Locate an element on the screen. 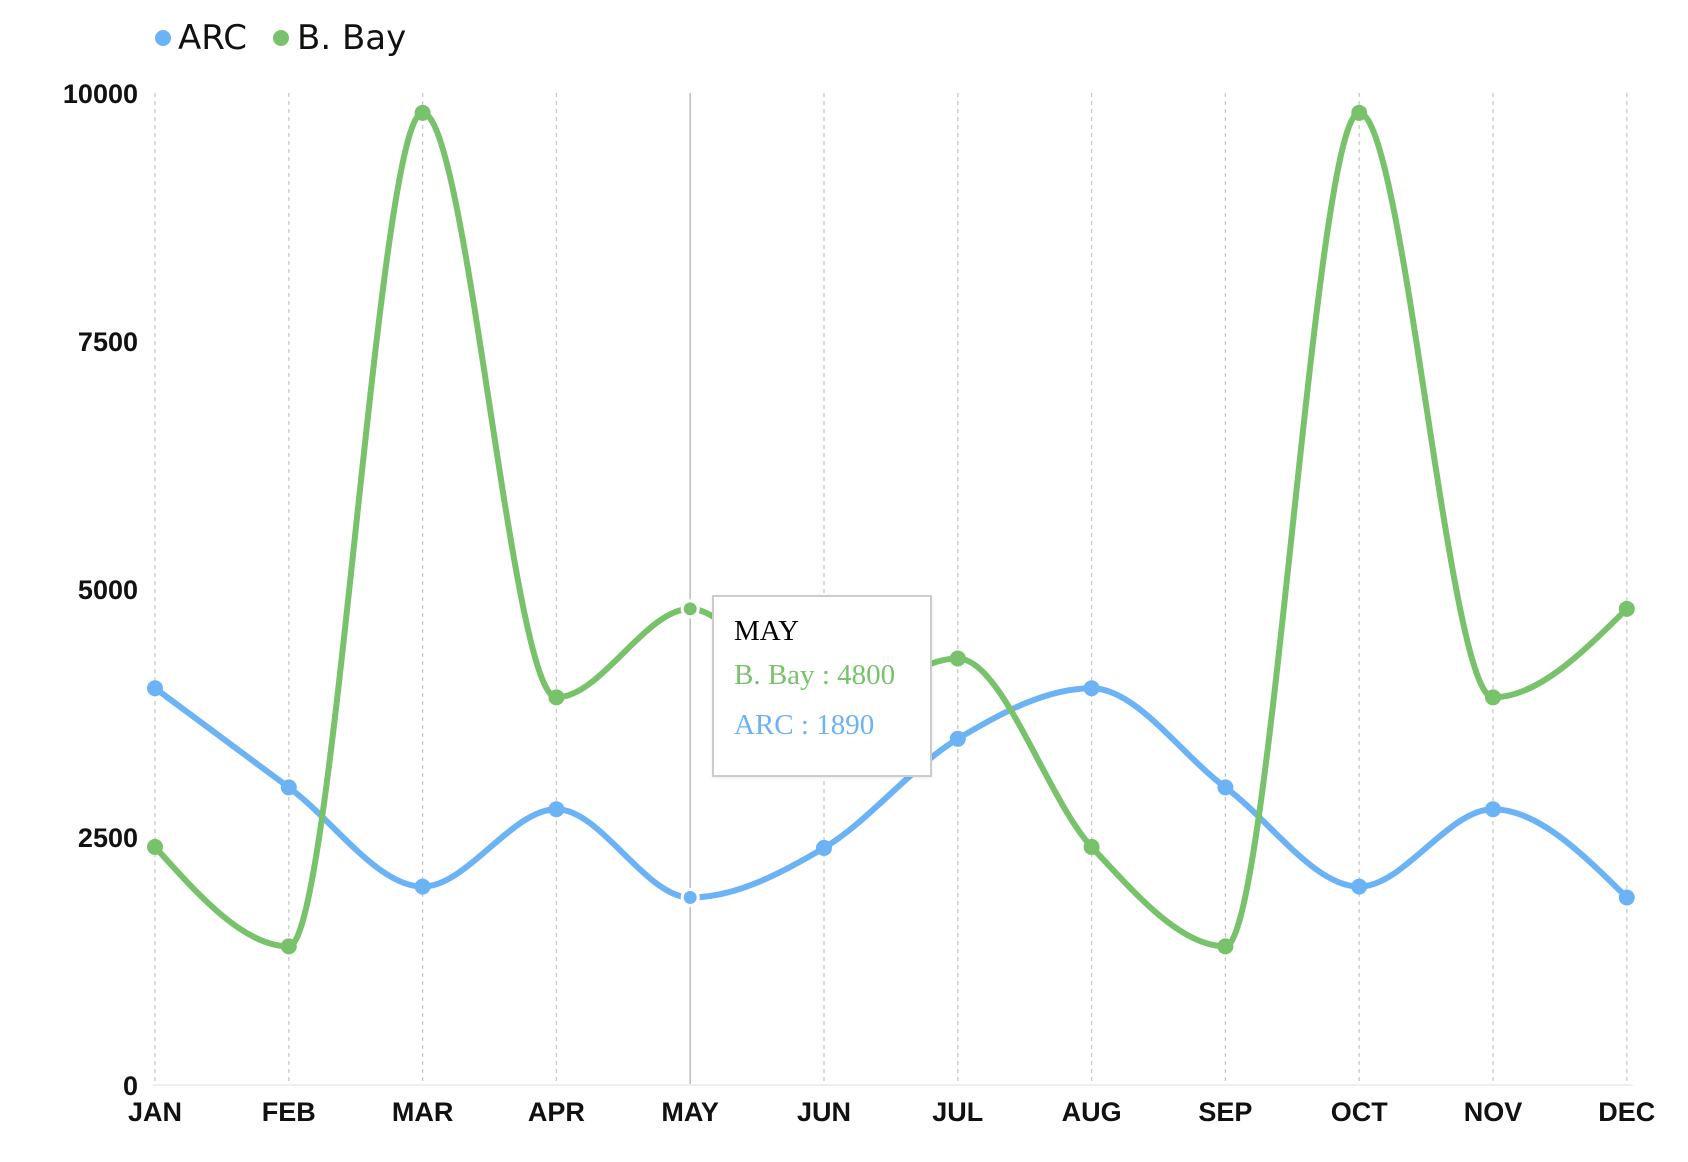  x-tick-label: DEC is located at coordinates (1626, 1112).